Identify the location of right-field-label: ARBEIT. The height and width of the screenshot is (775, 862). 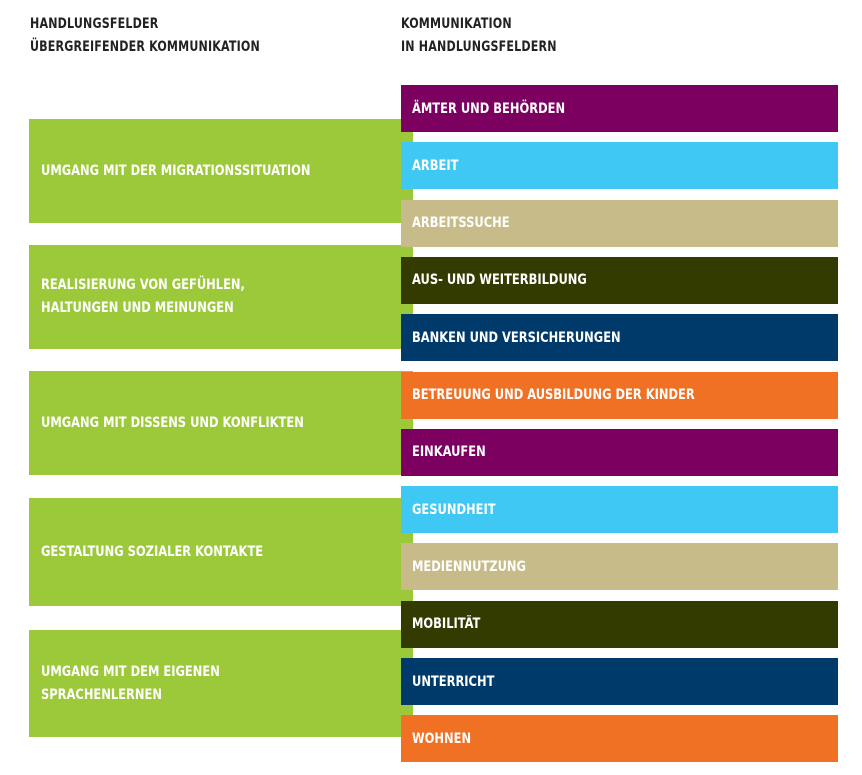
(435, 165).